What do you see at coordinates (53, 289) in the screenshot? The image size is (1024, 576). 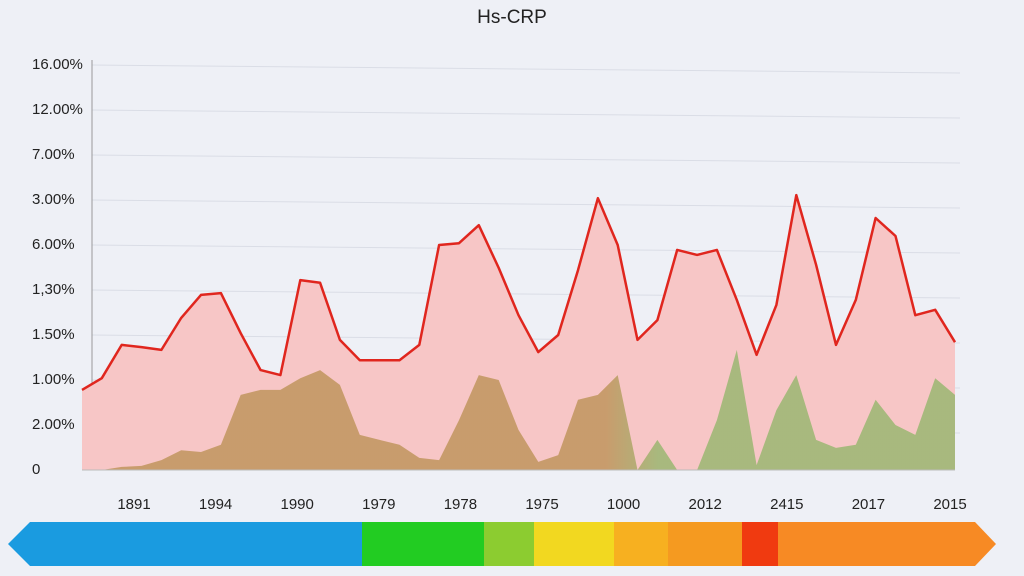 I see `y-tick-label: 1,30%` at bounding box center [53, 289].